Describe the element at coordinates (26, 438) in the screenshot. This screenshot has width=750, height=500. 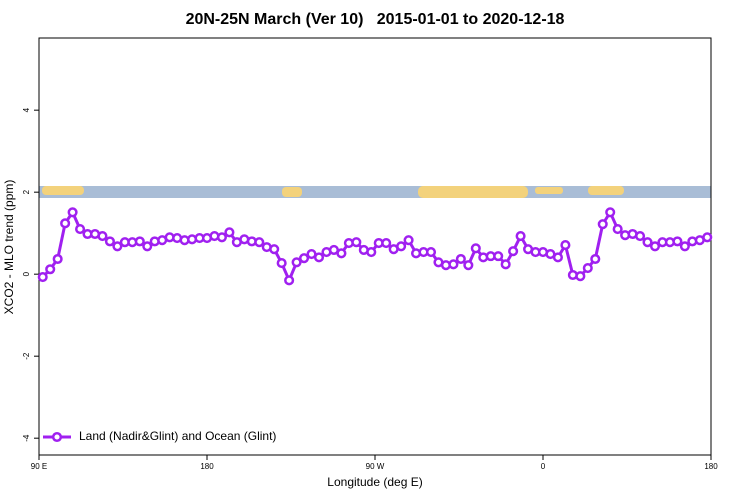
I see `y-tick-label: -4` at that location.